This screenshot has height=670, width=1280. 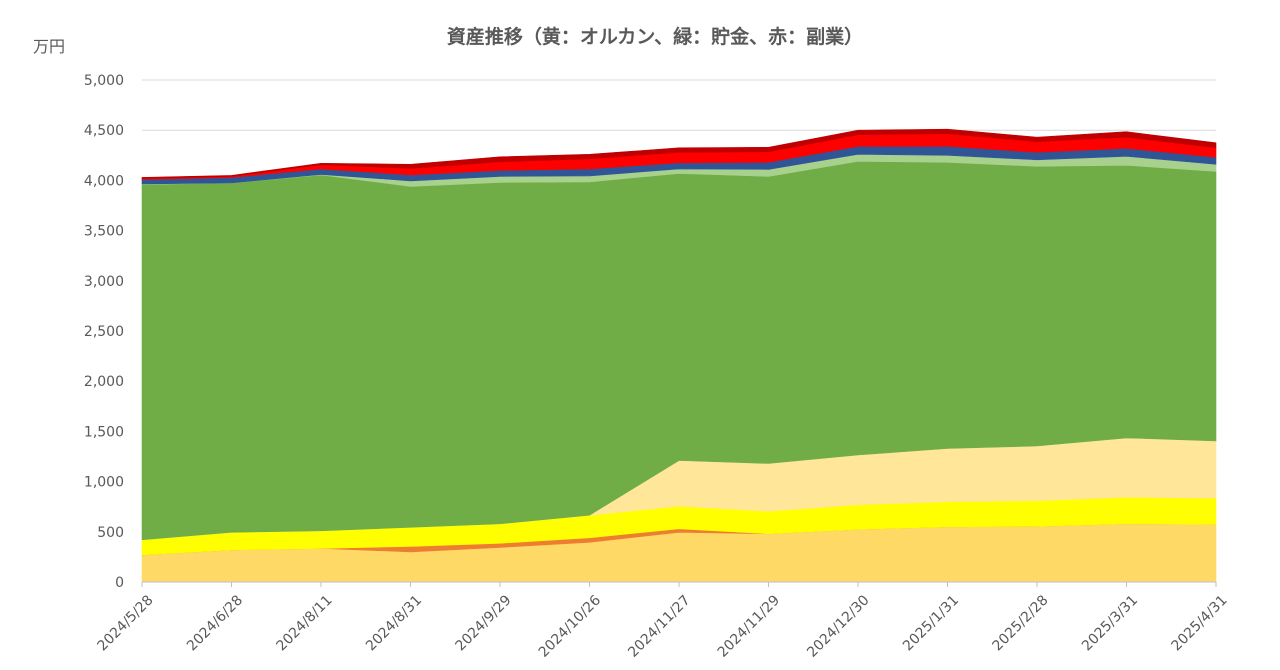 I want to click on y-tick-label: 2,000, so click(x=104, y=382).